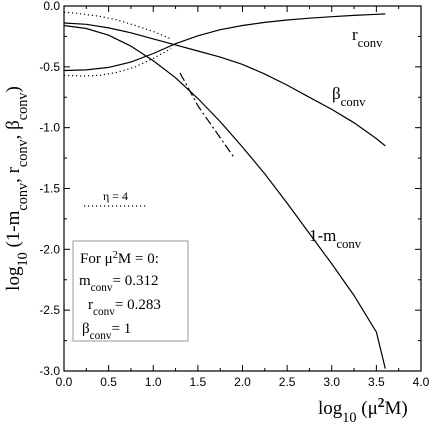  What do you see at coordinates (106, 331) in the screenshot?
I see `annotation-line: βconv= 1` at bounding box center [106, 331].